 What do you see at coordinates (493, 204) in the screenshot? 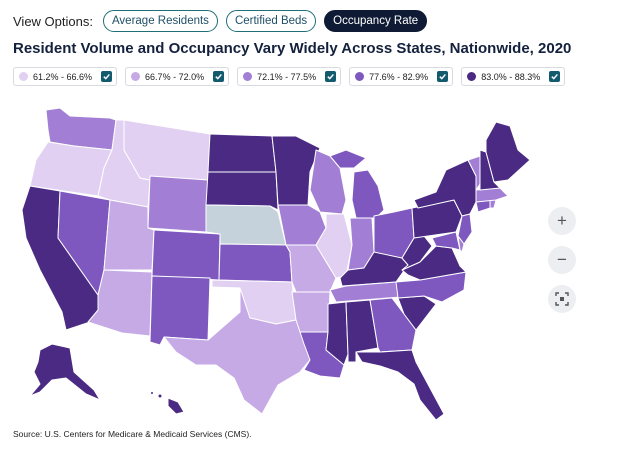
I see `state-ri` at bounding box center [493, 204].